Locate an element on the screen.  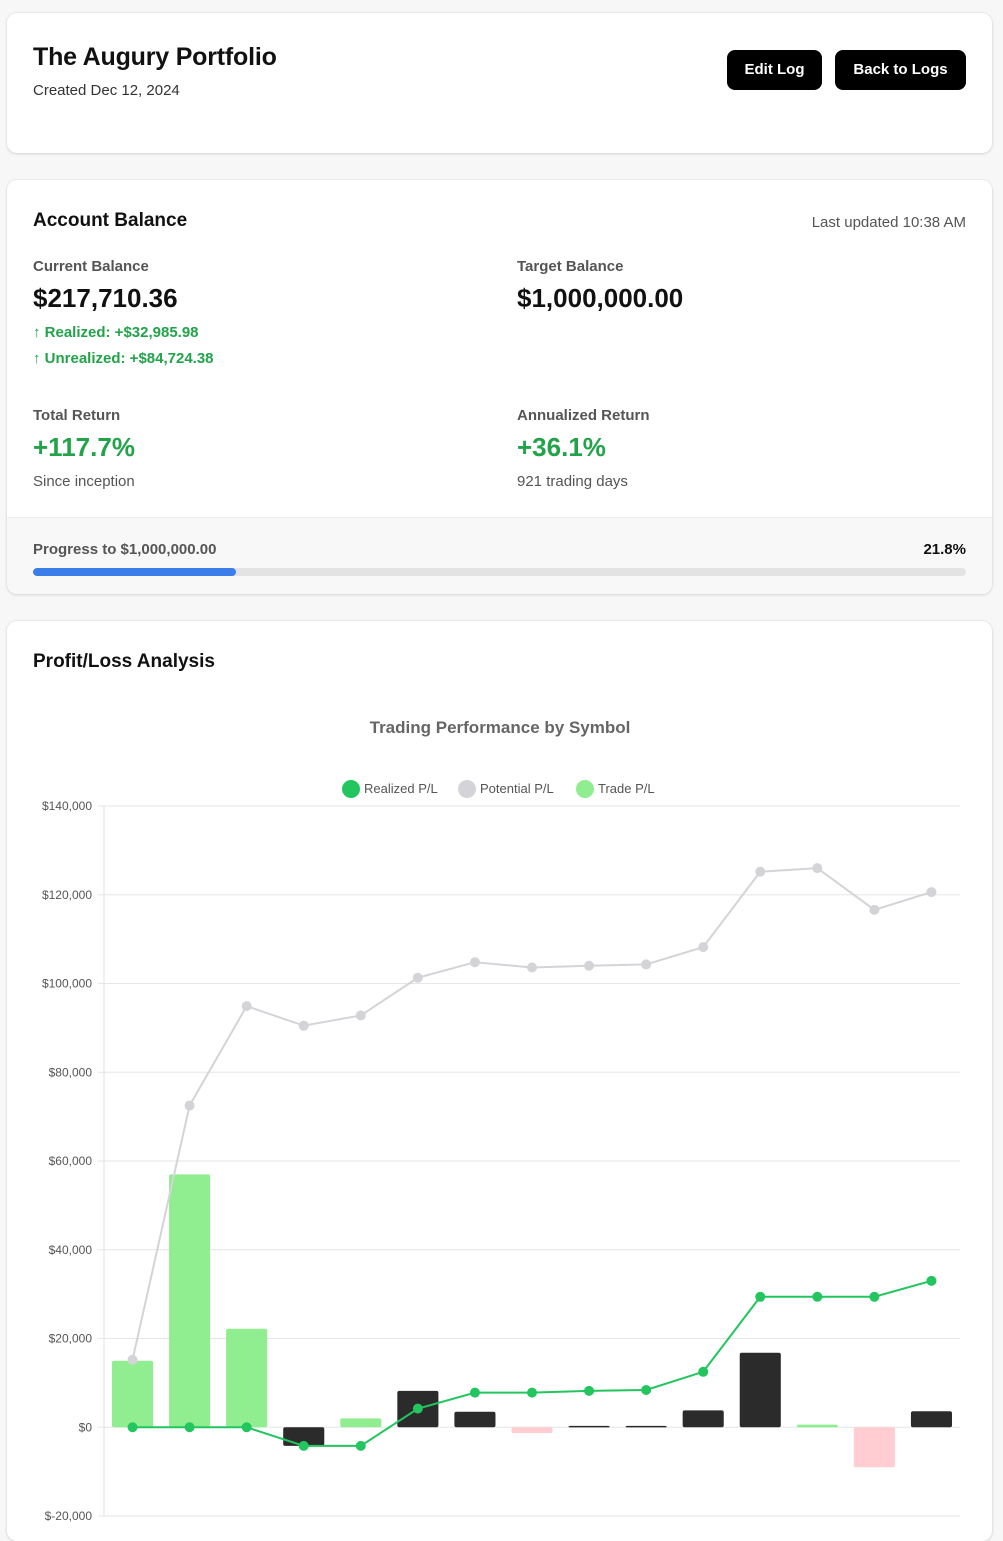
y-tick-label: $80,000 is located at coordinates (71, 1072).